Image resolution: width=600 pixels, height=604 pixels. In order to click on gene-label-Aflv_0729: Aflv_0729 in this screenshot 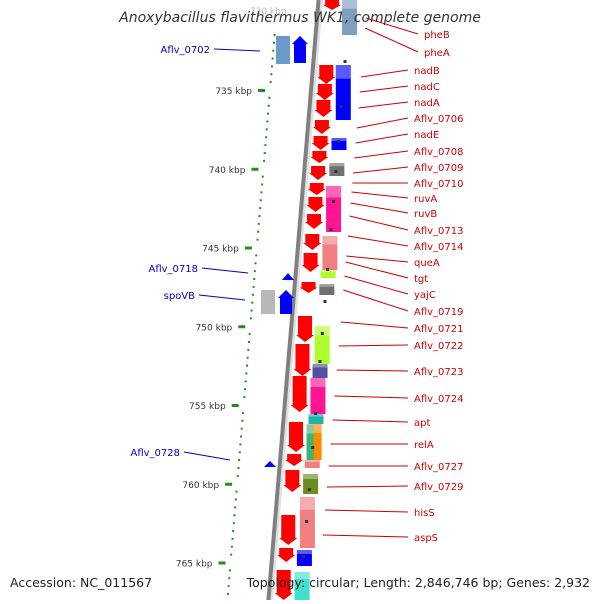, I will do `click(439, 487)`.